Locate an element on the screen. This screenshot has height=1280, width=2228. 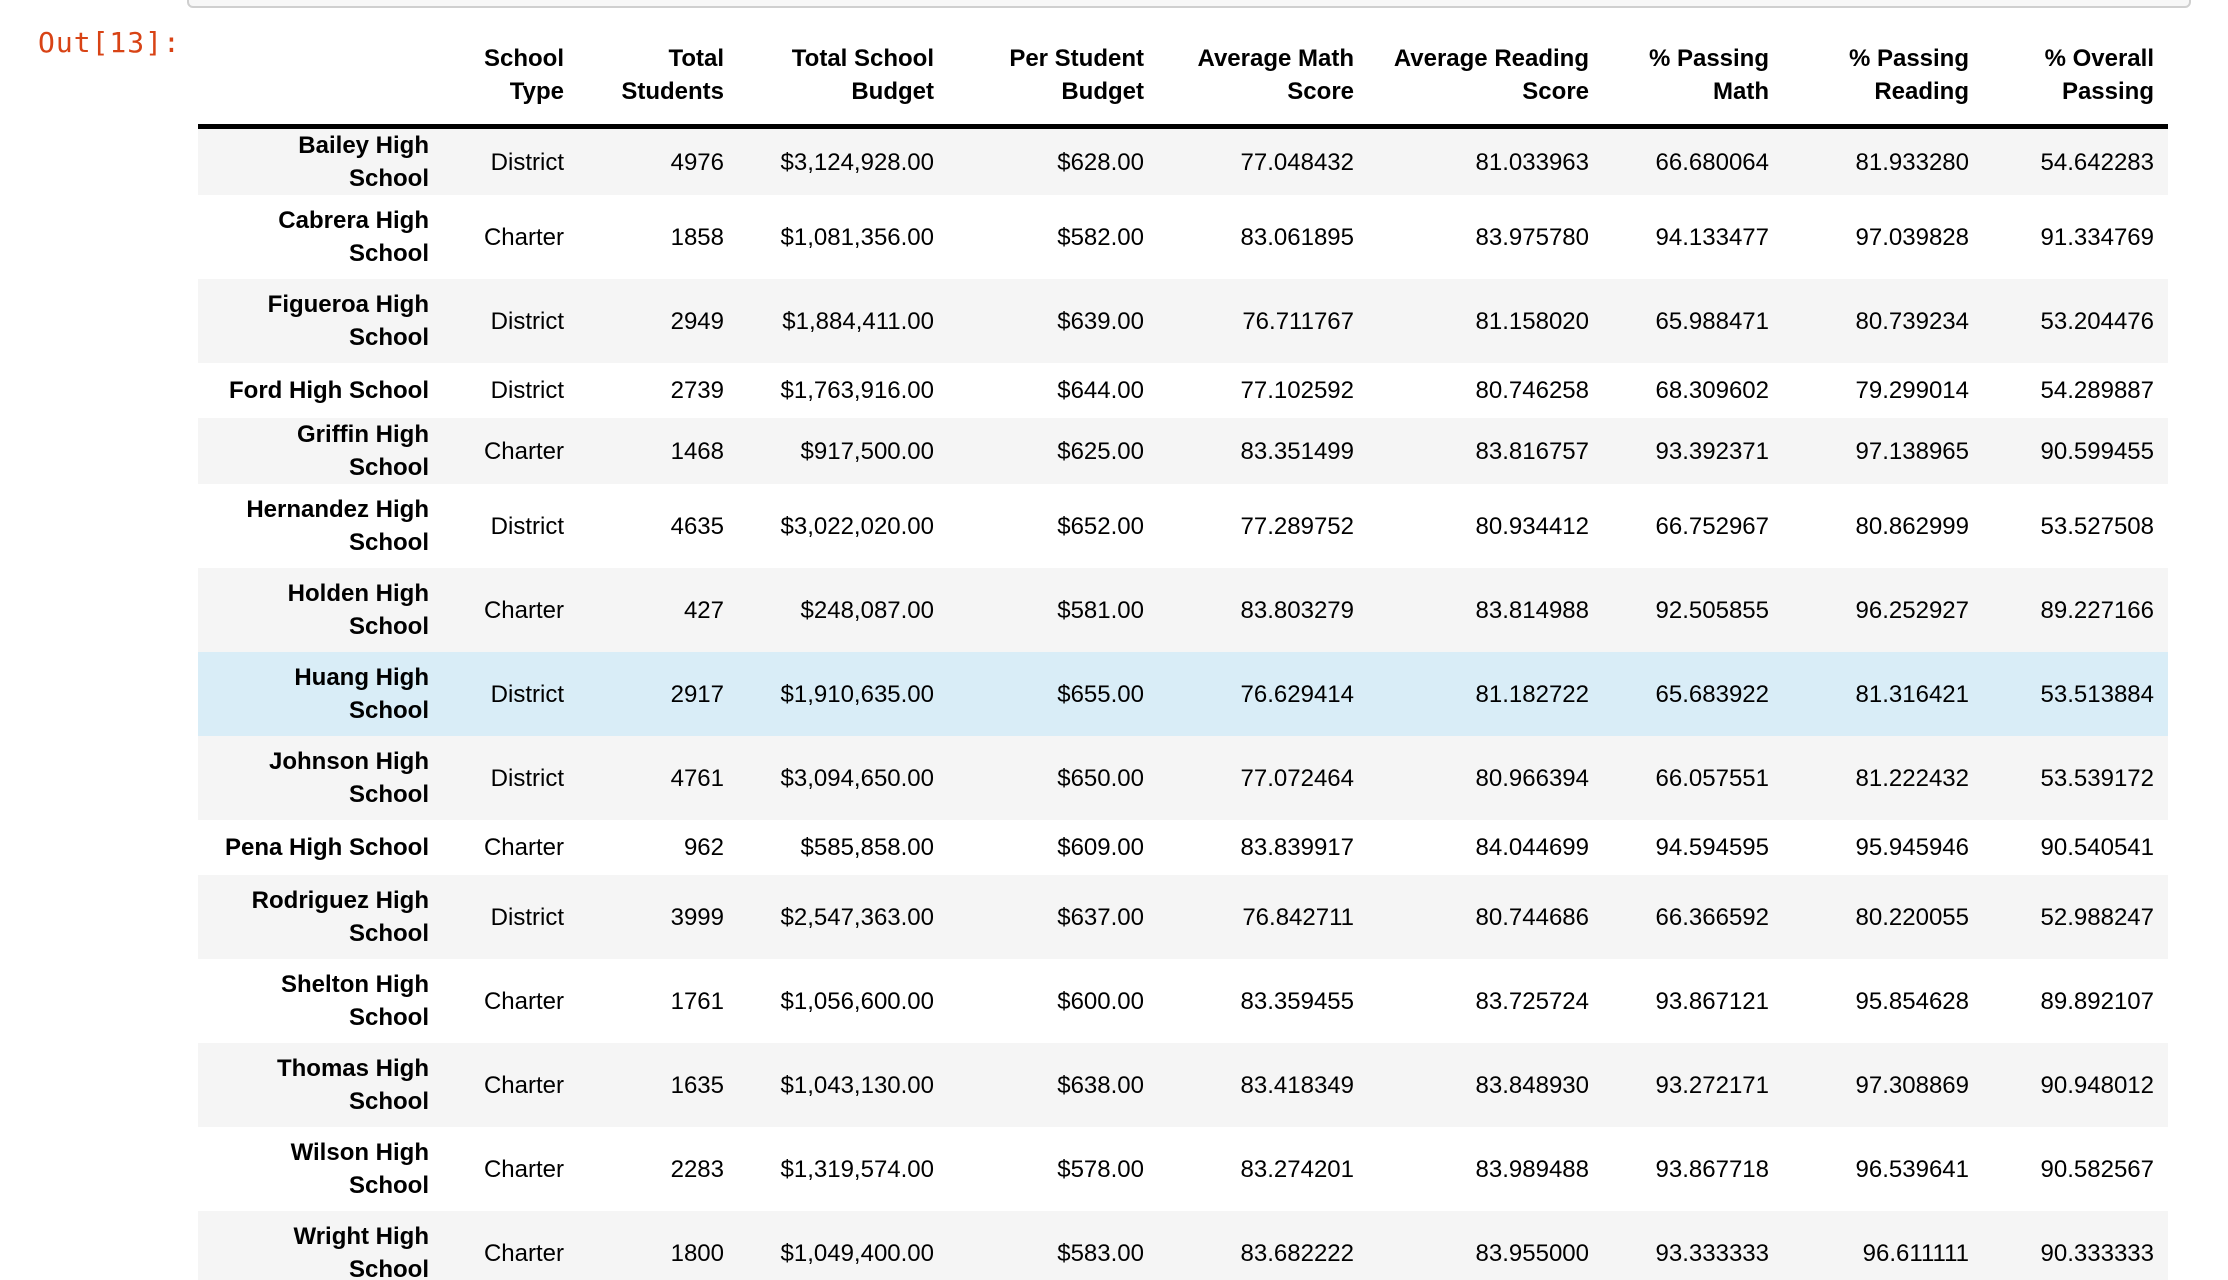
cell: 81.158020 is located at coordinates (1532, 321).